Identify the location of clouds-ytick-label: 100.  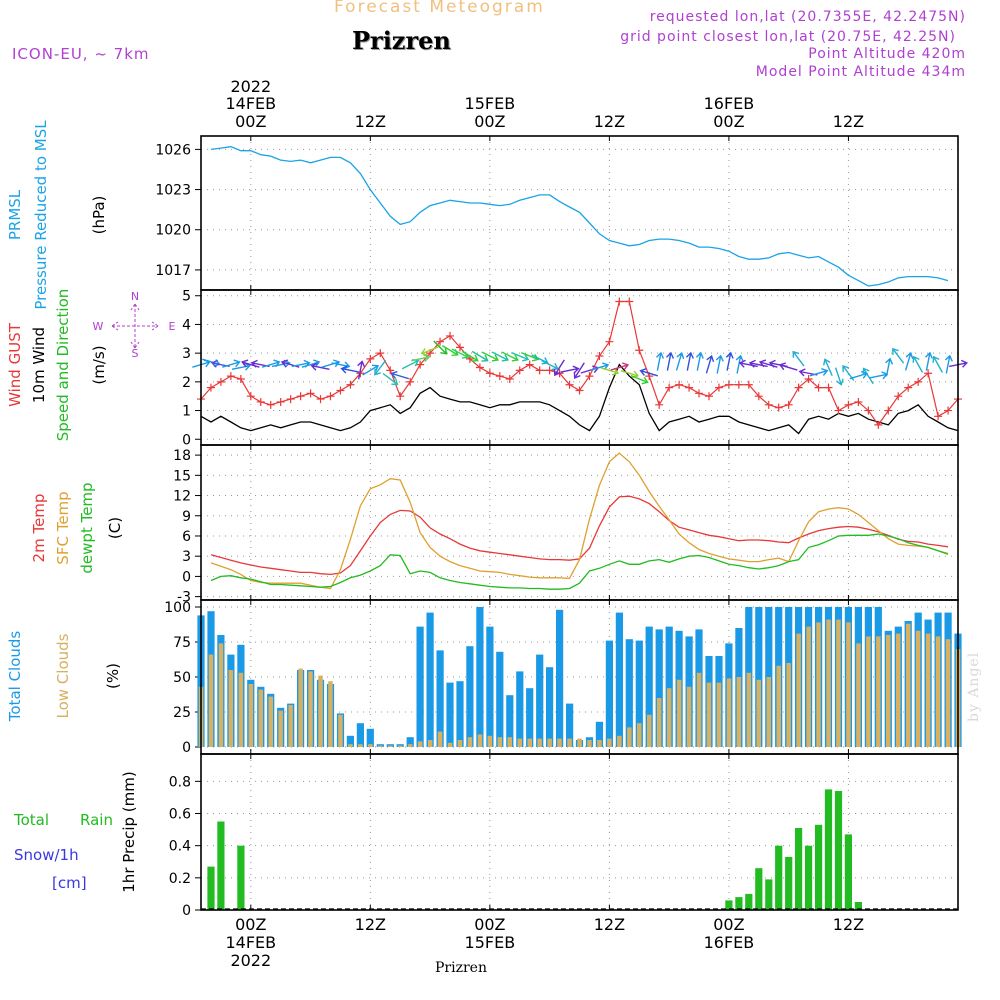
(177, 608).